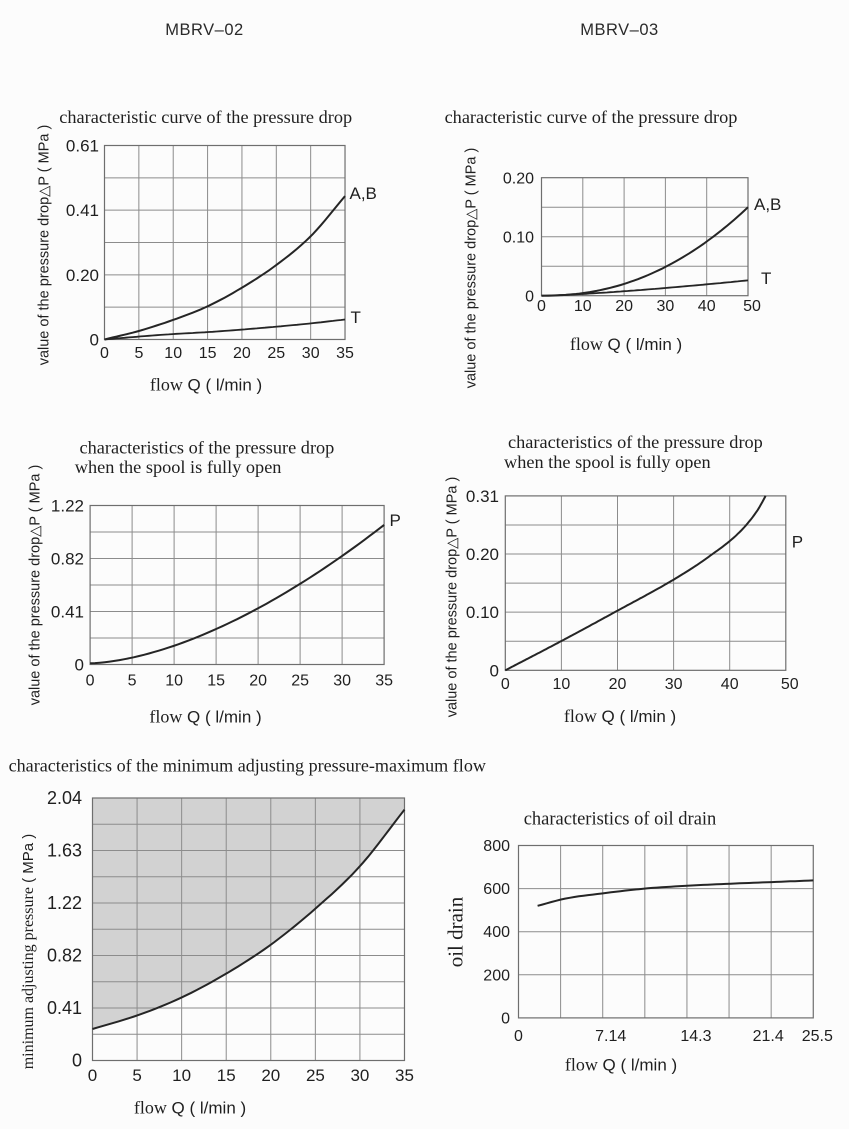 This screenshot has height=1129, width=849. I want to click on svg-text: 800, so click(496, 846).